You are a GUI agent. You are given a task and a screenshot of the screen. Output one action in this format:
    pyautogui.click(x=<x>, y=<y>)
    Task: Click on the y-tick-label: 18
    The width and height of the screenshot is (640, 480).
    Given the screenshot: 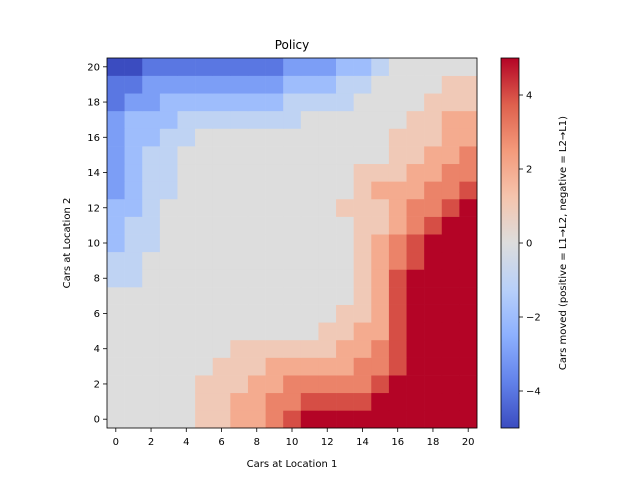 What is the action you would take?
    pyautogui.click(x=93, y=103)
    